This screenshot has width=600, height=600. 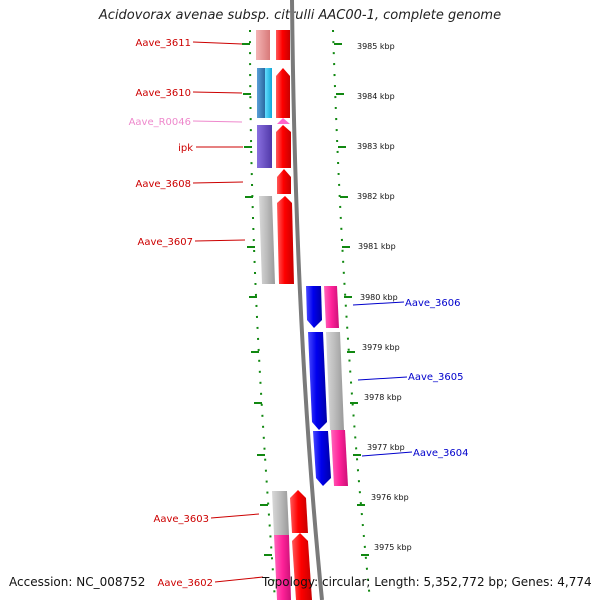 What do you see at coordinates (283, 146) in the screenshot?
I see `gene-arrow-ipk` at bounding box center [283, 146].